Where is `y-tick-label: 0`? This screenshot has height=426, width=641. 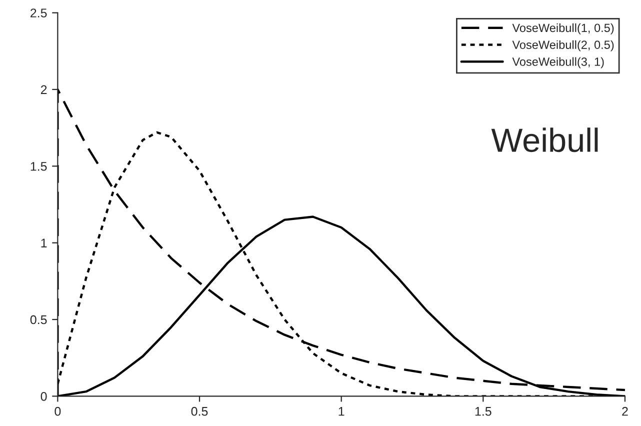 y-tick-label: 0 is located at coordinates (43, 396).